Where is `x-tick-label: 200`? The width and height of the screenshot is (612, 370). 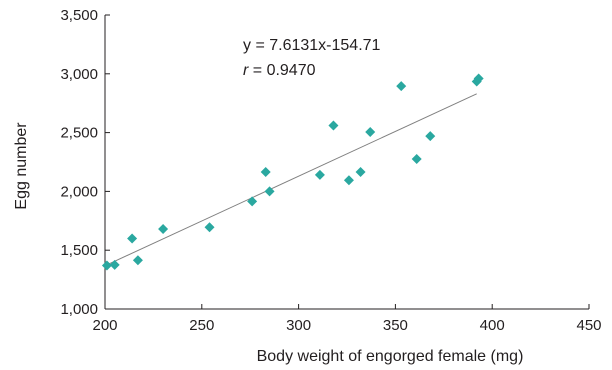
x-tick-label: 200 is located at coordinates (104, 325).